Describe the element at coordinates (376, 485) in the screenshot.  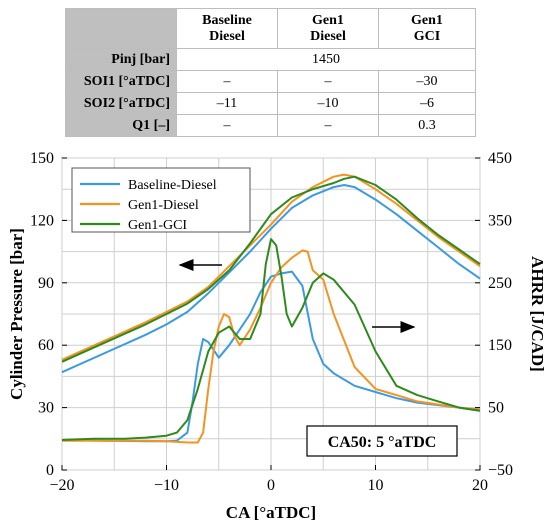
I see `x-tick-label: 10` at that location.